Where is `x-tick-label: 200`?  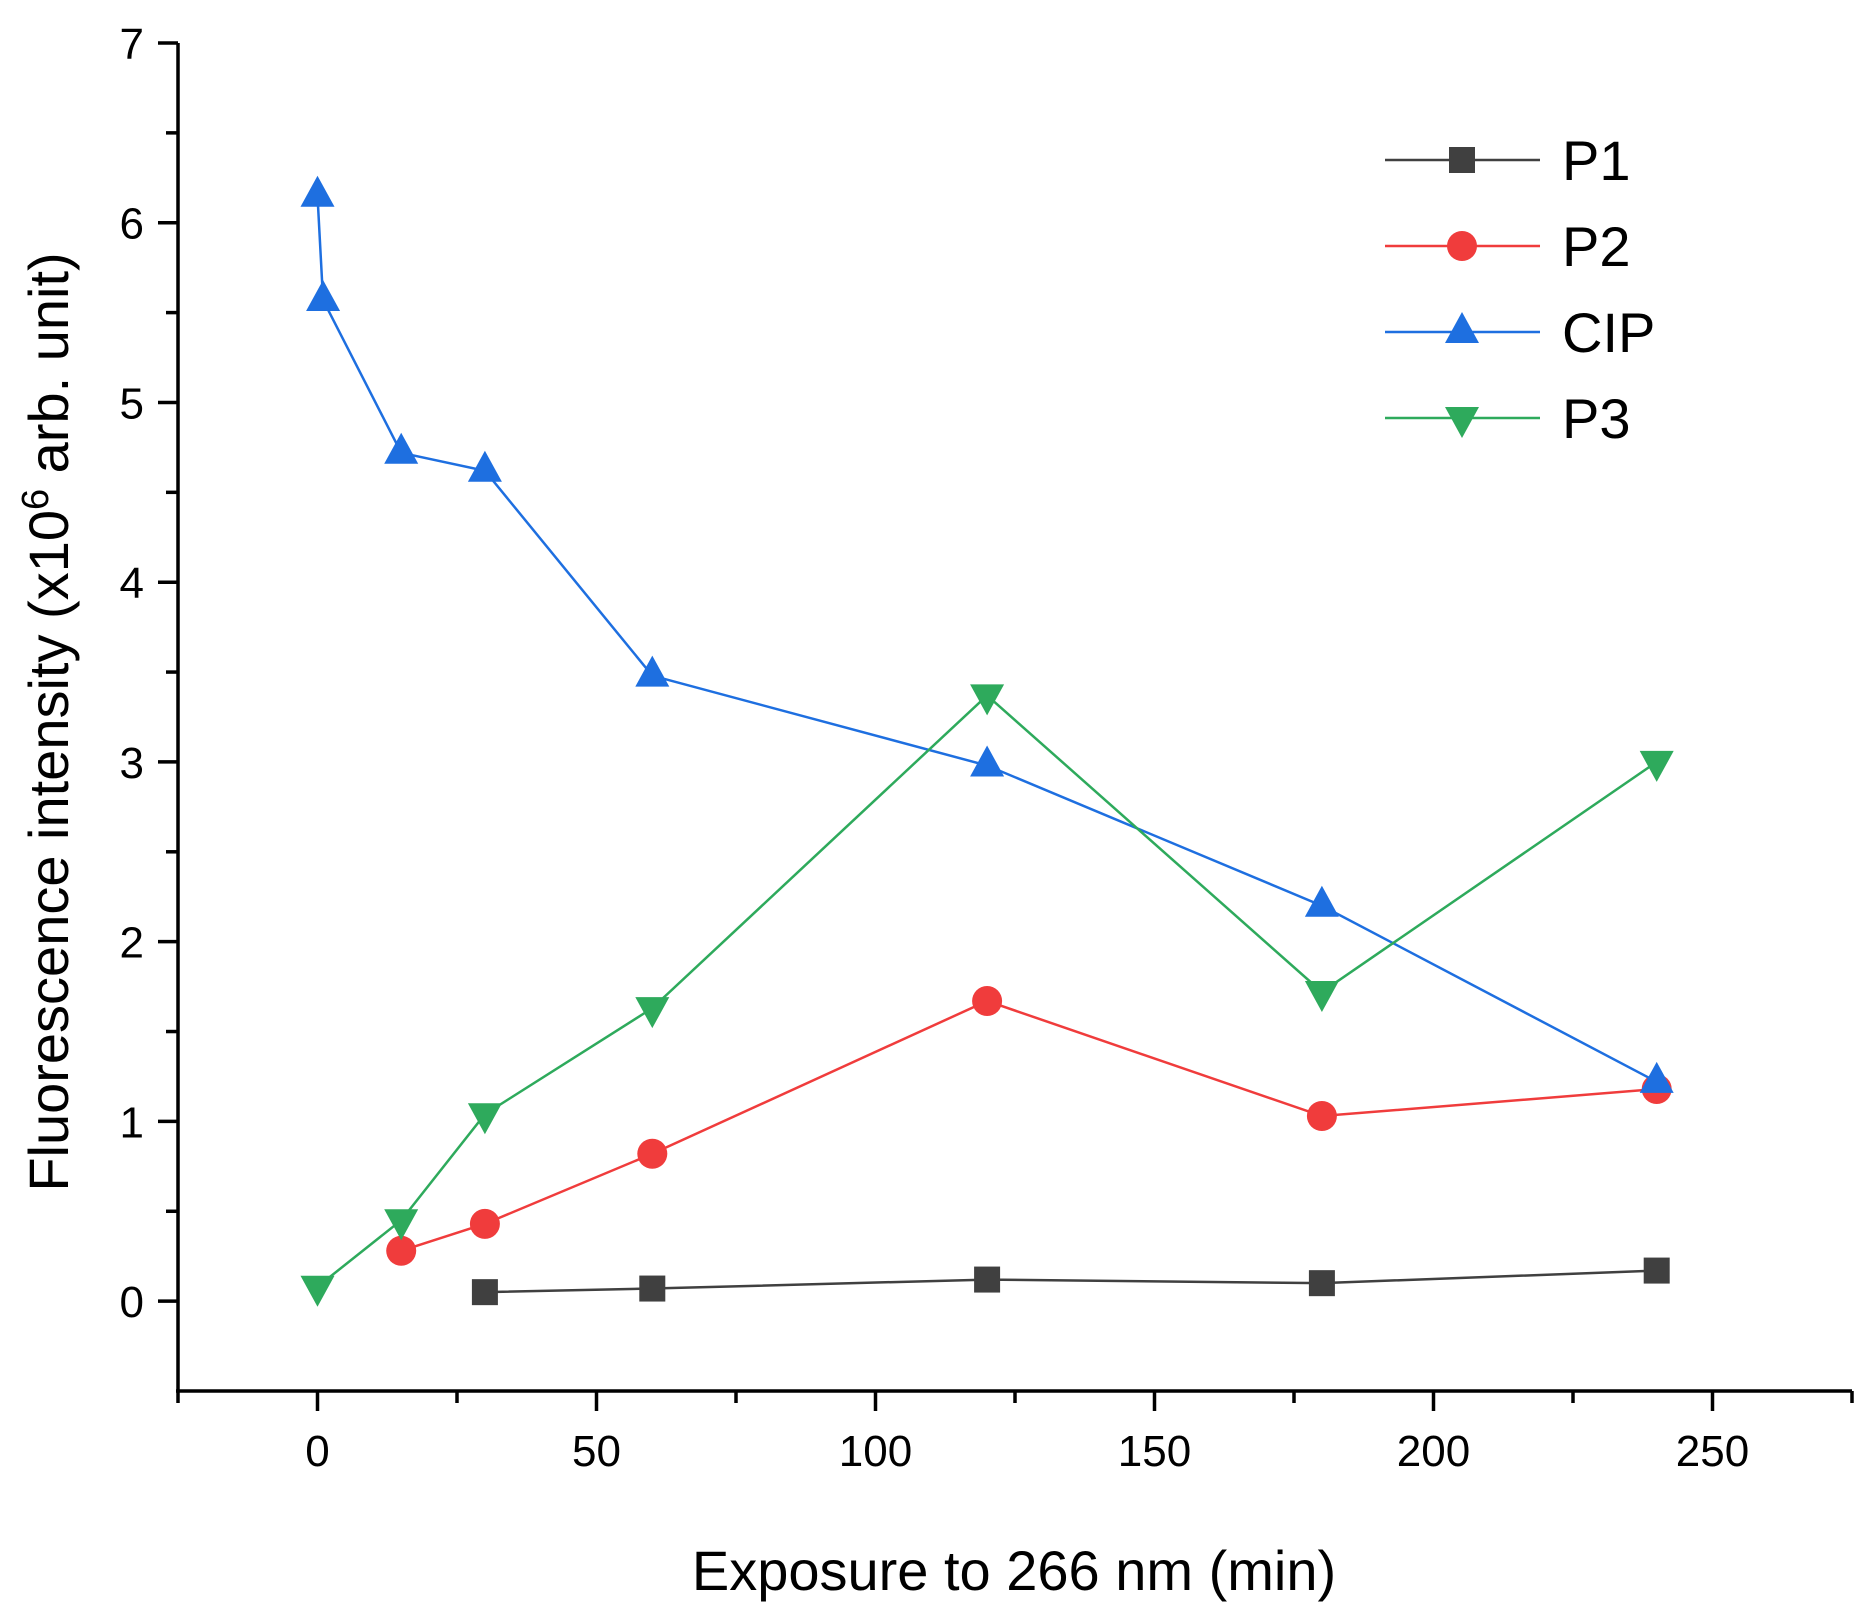
x-tick-label: 200 is located at coordinates (1433, 1451).